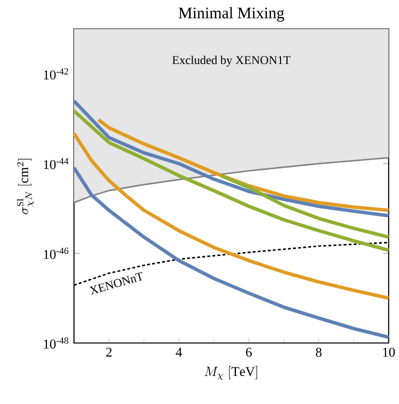  I want to click on x-tick-label: 4, so click(179, 352).